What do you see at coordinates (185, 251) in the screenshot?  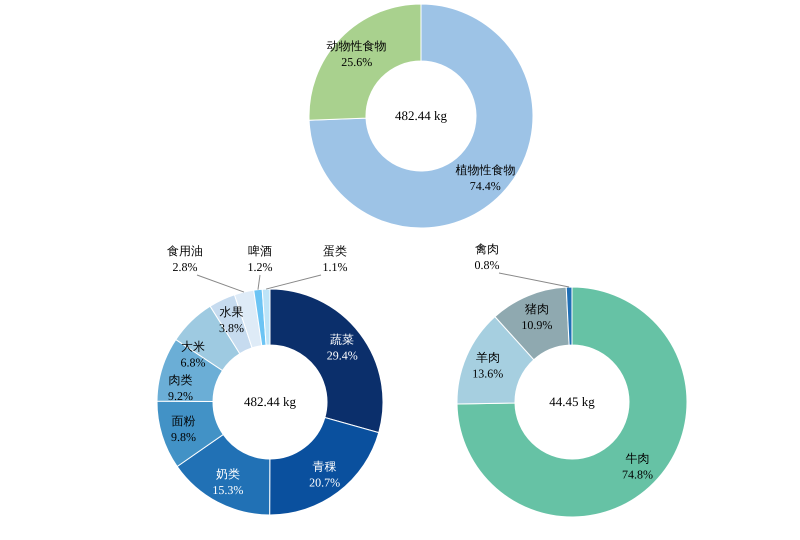 I see `slice-label: 食用油` at bounding box center [185, 251].